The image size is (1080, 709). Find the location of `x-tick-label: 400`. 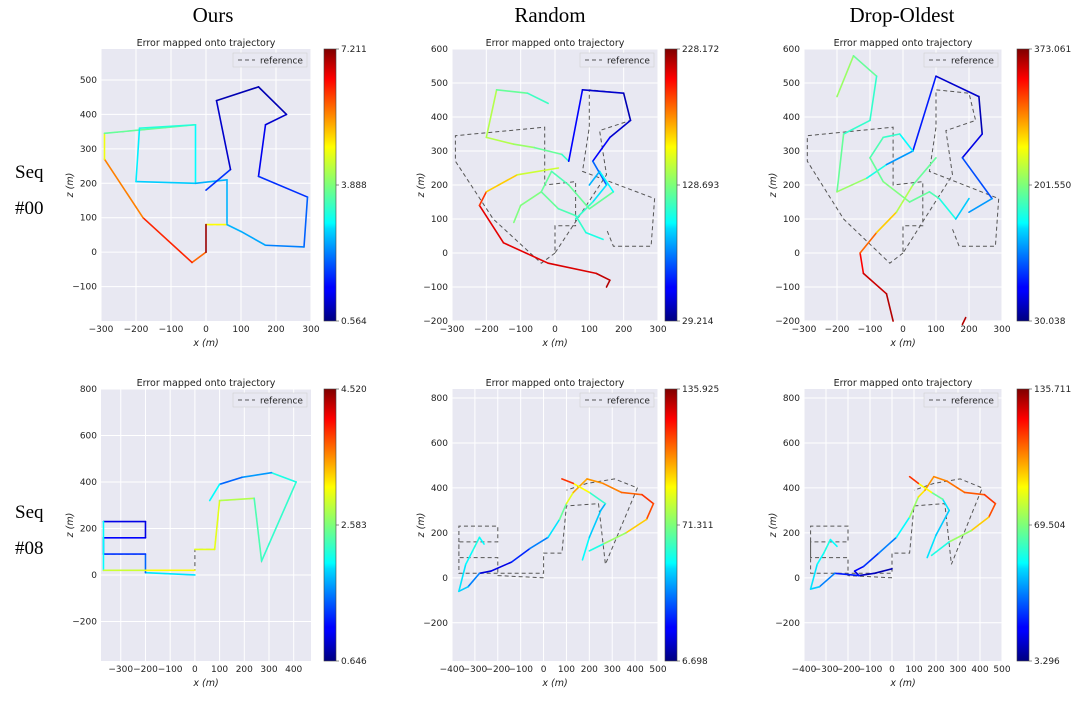

x-tick-label: 400 is located at coordinates (979, 670).